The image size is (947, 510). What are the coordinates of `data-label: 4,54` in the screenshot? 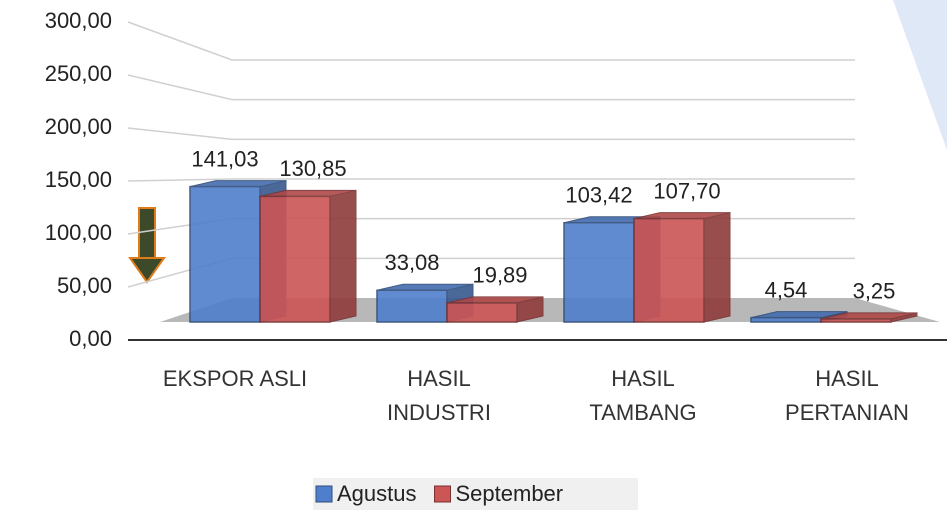 It's located at (786, 289).